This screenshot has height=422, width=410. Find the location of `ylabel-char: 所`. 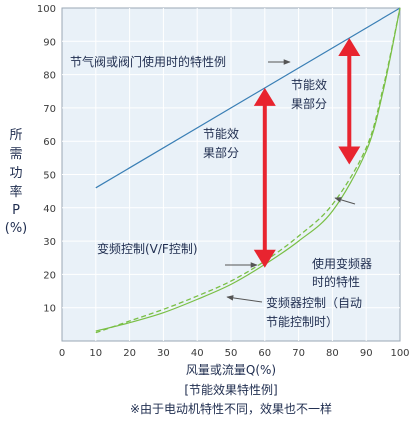

ylabel-char: 所 is located at coordinates (15, 135).